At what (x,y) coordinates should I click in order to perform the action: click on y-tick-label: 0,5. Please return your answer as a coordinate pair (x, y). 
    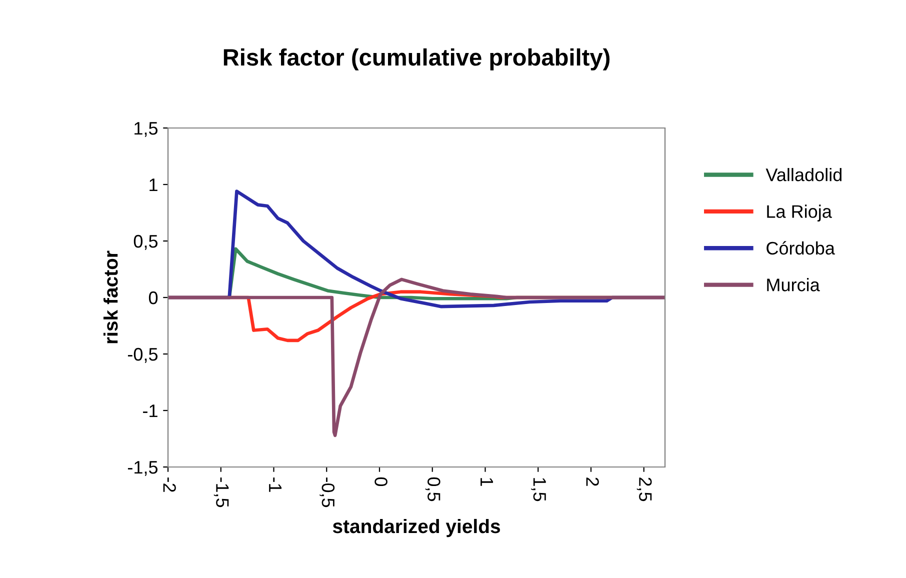
    Looking at the image, I should click on (146, 242).